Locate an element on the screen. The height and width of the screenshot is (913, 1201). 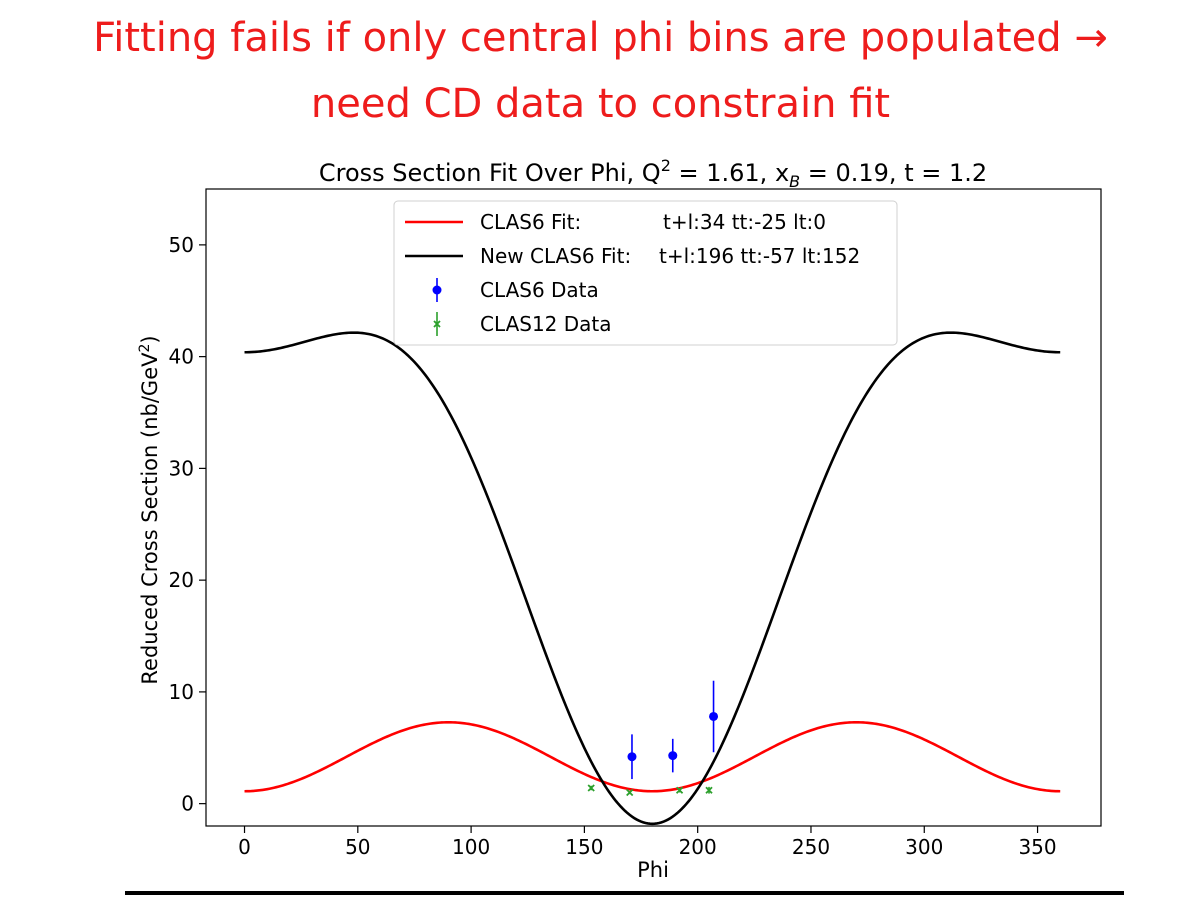
x-axis-label: Phi is located at coordinates (653, 870).